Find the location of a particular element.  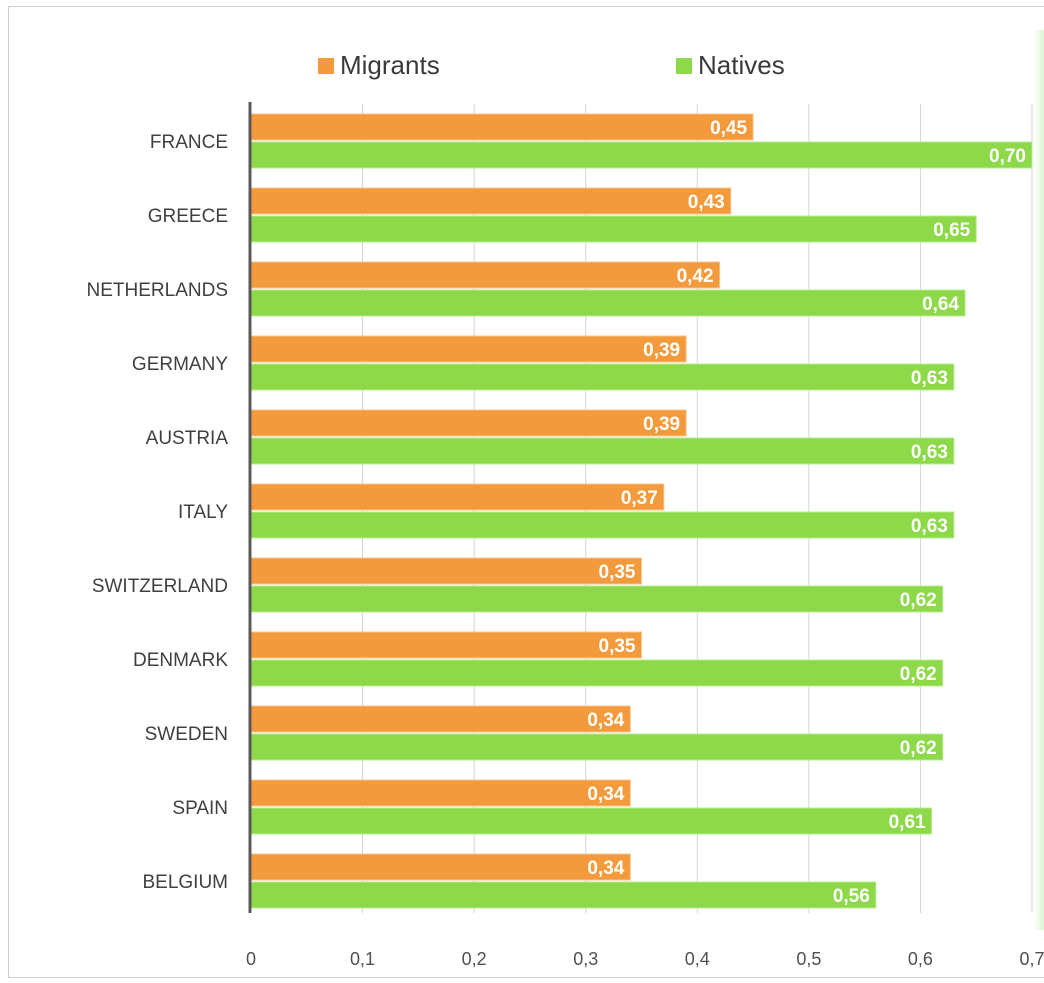

x-tick-label: 0,7 is located at coordinates (1031, 959).